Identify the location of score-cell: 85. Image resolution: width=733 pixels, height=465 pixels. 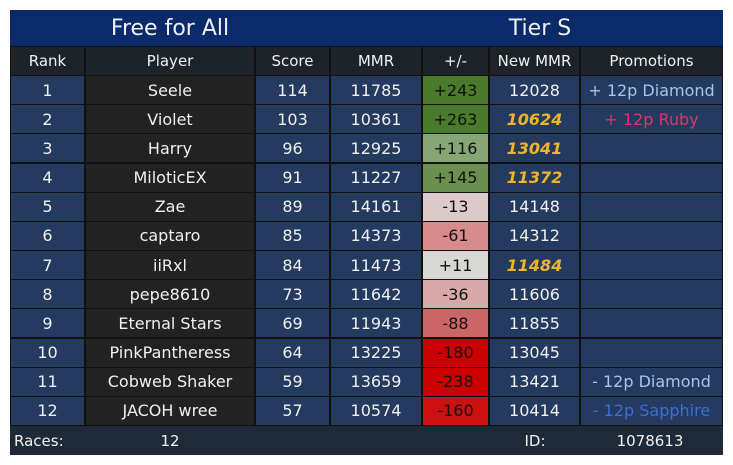
(292, 235).